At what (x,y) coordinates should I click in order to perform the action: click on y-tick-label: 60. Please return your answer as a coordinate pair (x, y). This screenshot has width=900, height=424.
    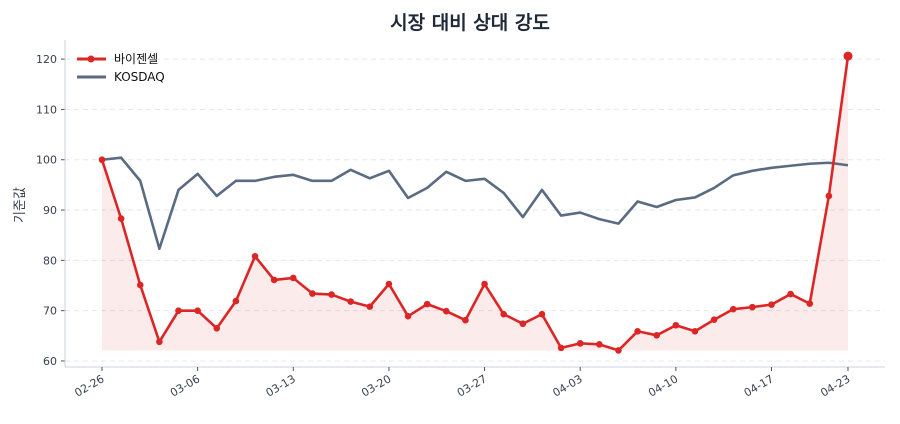
    Looking at the image, I should click on (50, 361).